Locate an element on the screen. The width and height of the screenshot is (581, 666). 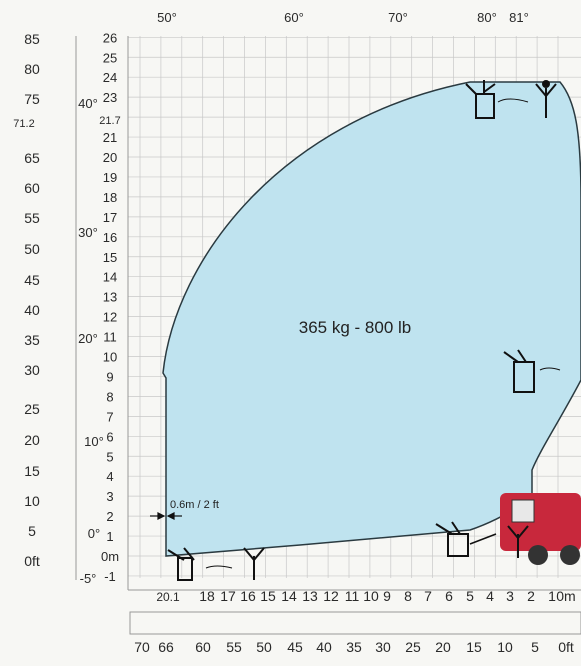
height-m-tick: 12 is located at coordinates (110, 317).